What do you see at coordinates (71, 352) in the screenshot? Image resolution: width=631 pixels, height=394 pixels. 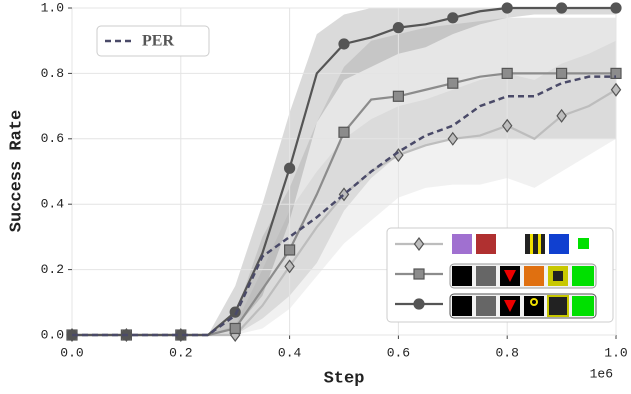 I see `x-tick-label: 0.0` at bounding box center [71, 352].